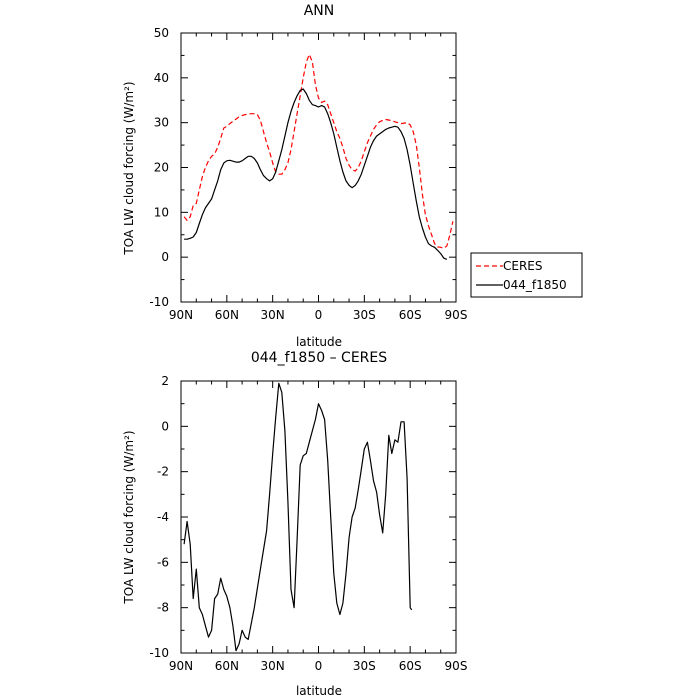 The image size is (700, 700). What do you see at coordinates (163, 608) in the screenshot?
I see `y-tick-label: -8` at bounding box center [163, 608].